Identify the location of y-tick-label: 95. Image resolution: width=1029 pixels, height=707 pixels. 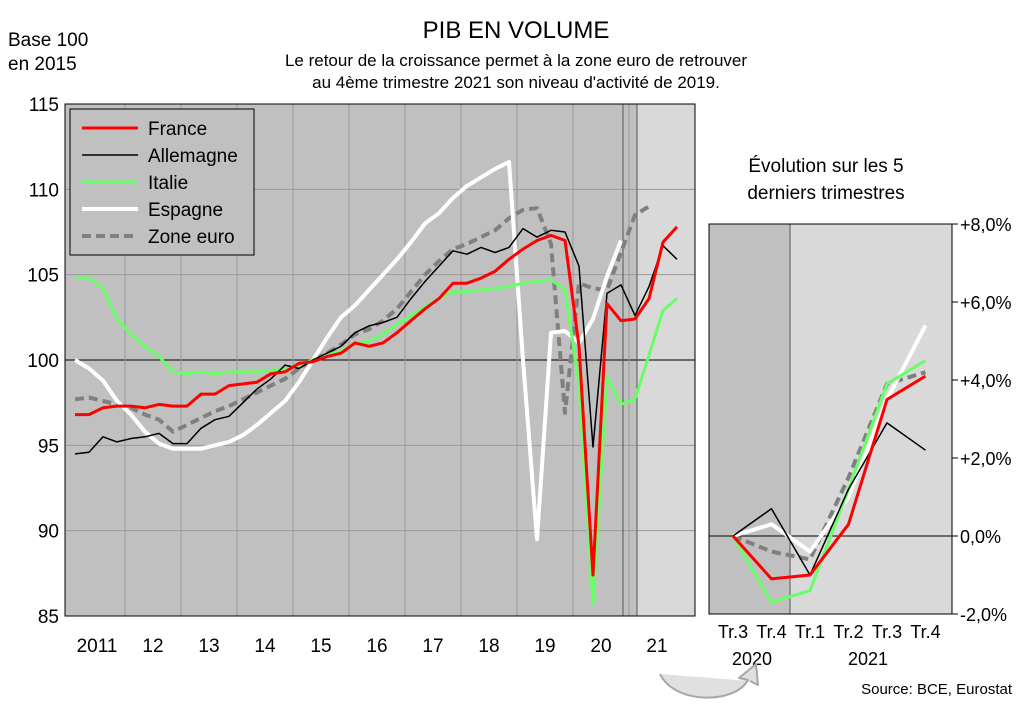
(48, 446).